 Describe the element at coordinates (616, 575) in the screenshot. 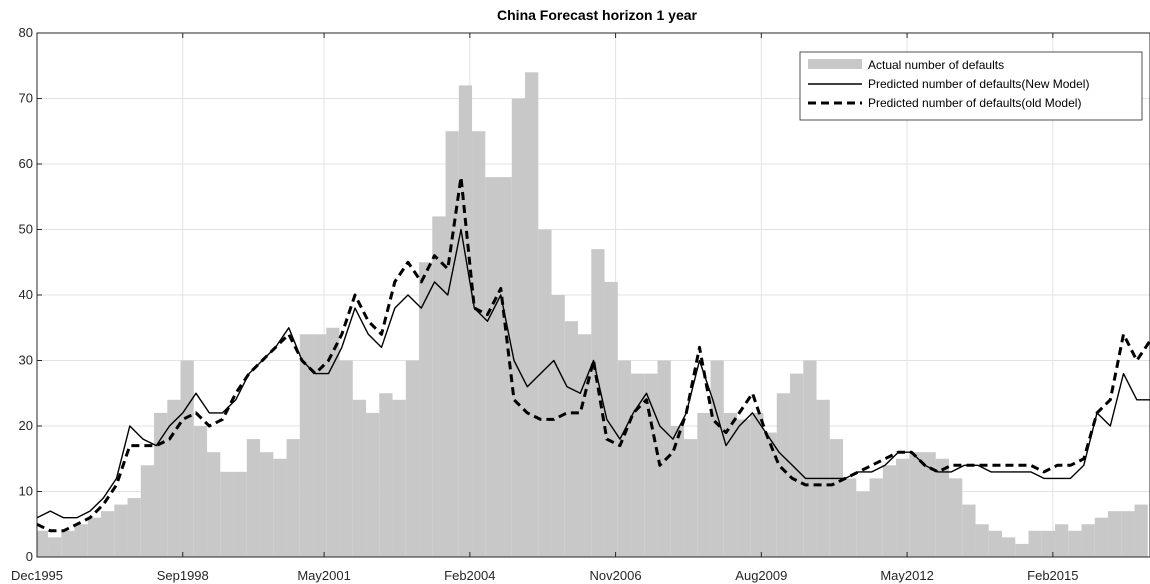

I see `x-tick-label: Nov2006` at that location.